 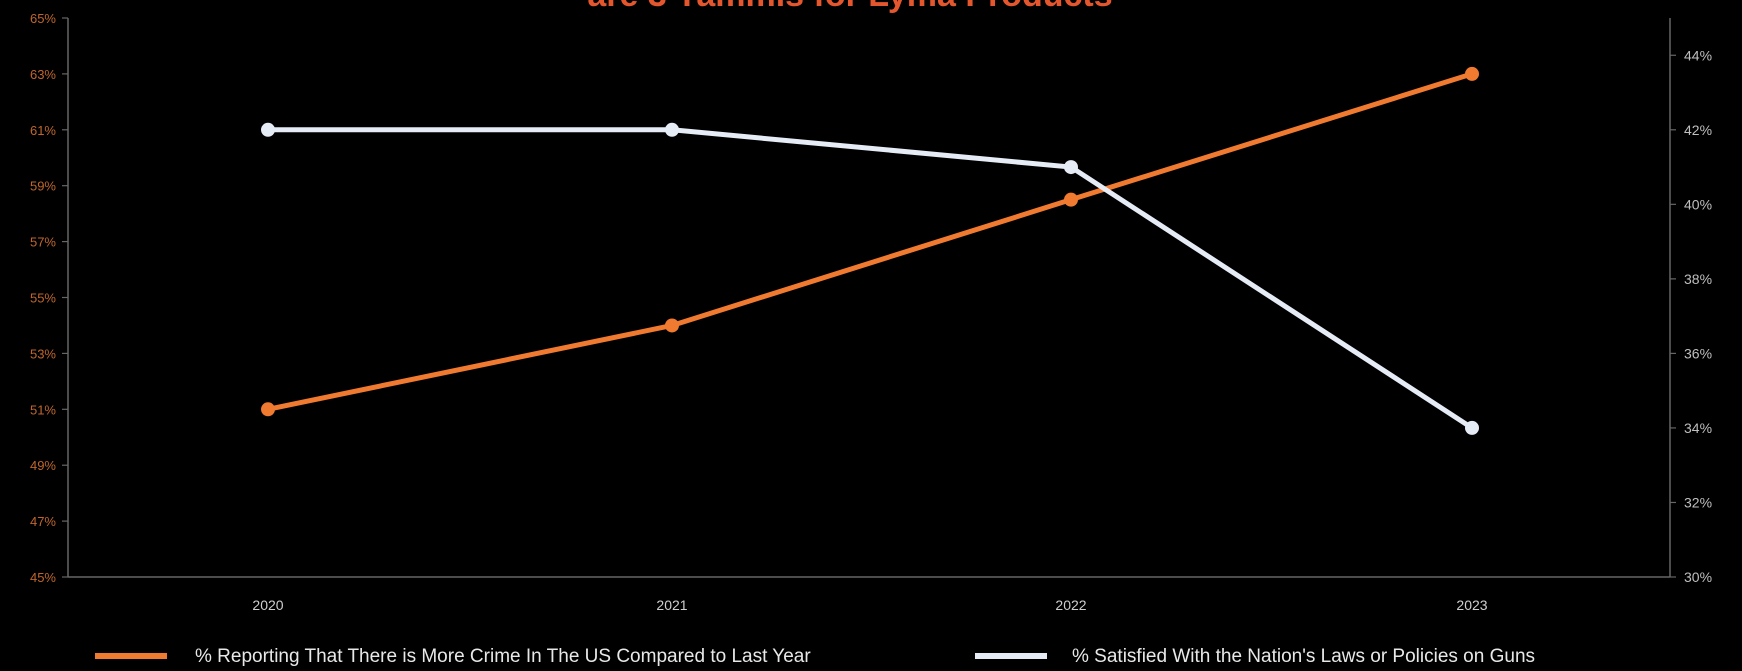 I want to click on left-axis-ticks: 45% 47% 49% 51% 53% 55% 57% 59% 61% 63% 65%, so click(x=49, y=298).